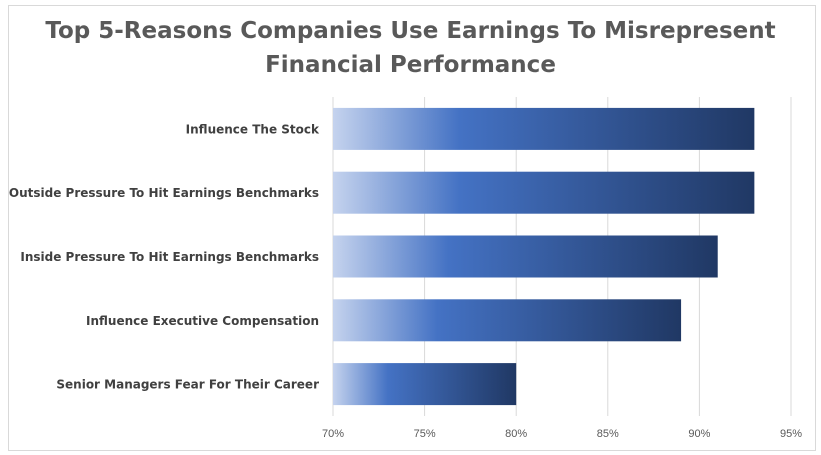 Image resolution: width=821 pixels, height=455 pixels. What do you see at coordinates (608, 434) in the screenshot?
I see `x-tick-label: 85%` at bounding box center [608, 434].